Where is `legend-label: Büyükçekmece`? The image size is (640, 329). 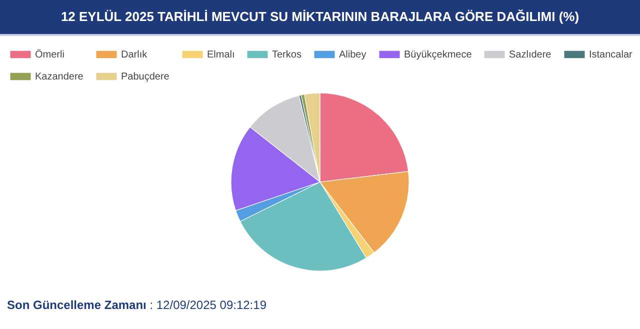
legend-label: Büyükçekmece is located at coordinates (438, 55).